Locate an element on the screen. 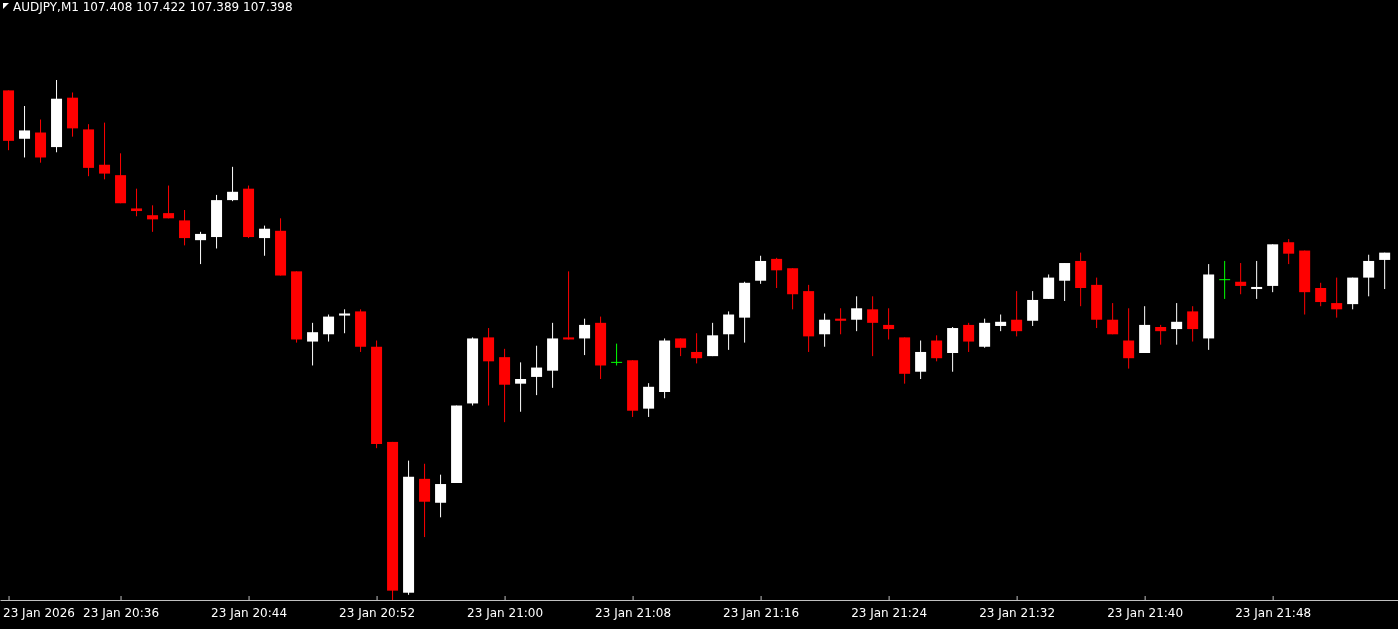 This screenshot has width=1398, height=629. x-tick-label: 23 Jan 21:24 is located at coordinates (889, 612).